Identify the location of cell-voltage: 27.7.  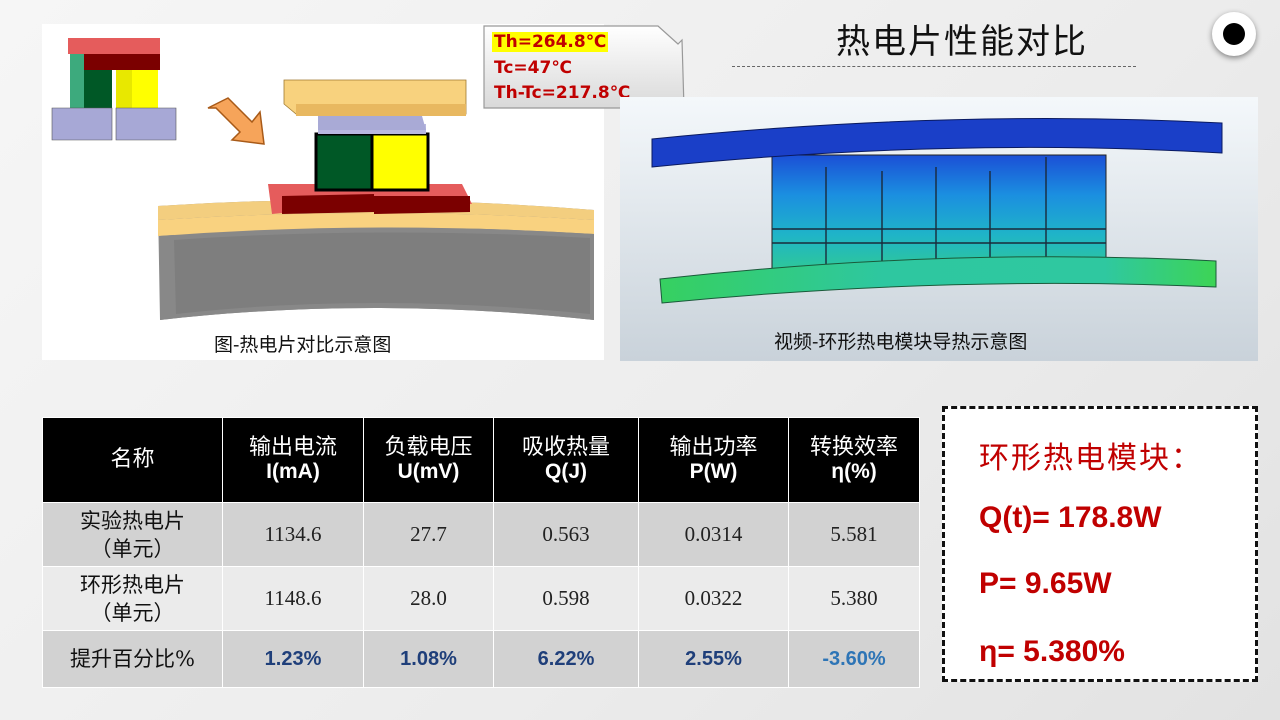
(429, 535).